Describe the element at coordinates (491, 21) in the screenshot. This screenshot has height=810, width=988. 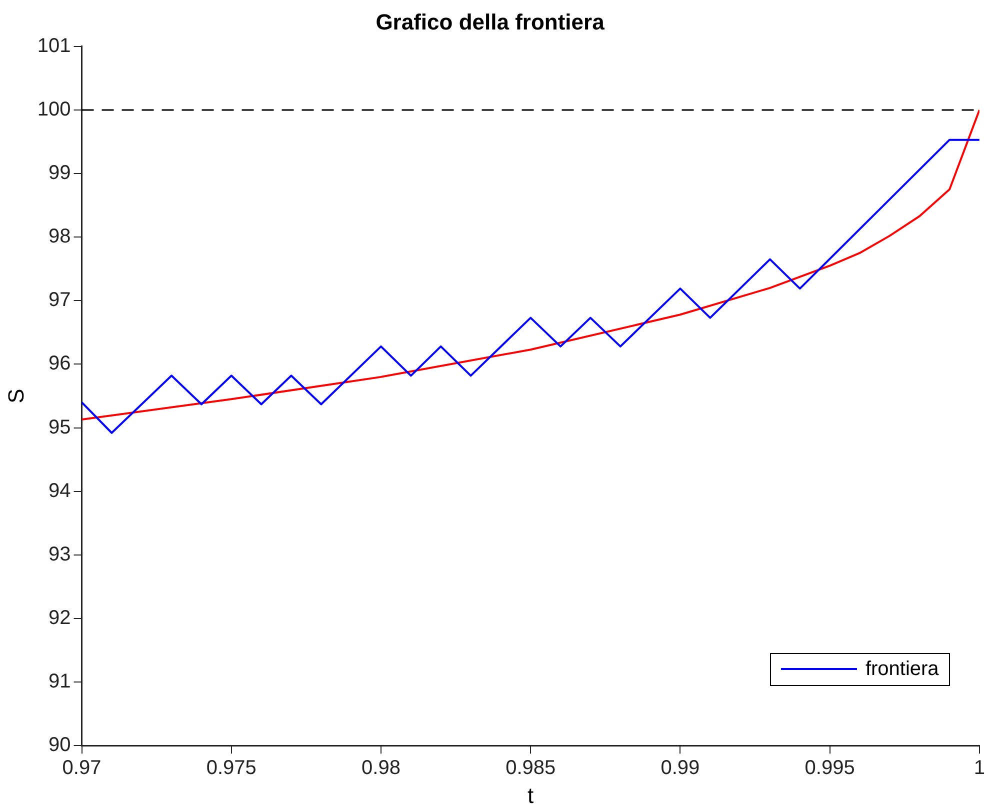
I see `chart-title: Grafico della frontiera` at that location.